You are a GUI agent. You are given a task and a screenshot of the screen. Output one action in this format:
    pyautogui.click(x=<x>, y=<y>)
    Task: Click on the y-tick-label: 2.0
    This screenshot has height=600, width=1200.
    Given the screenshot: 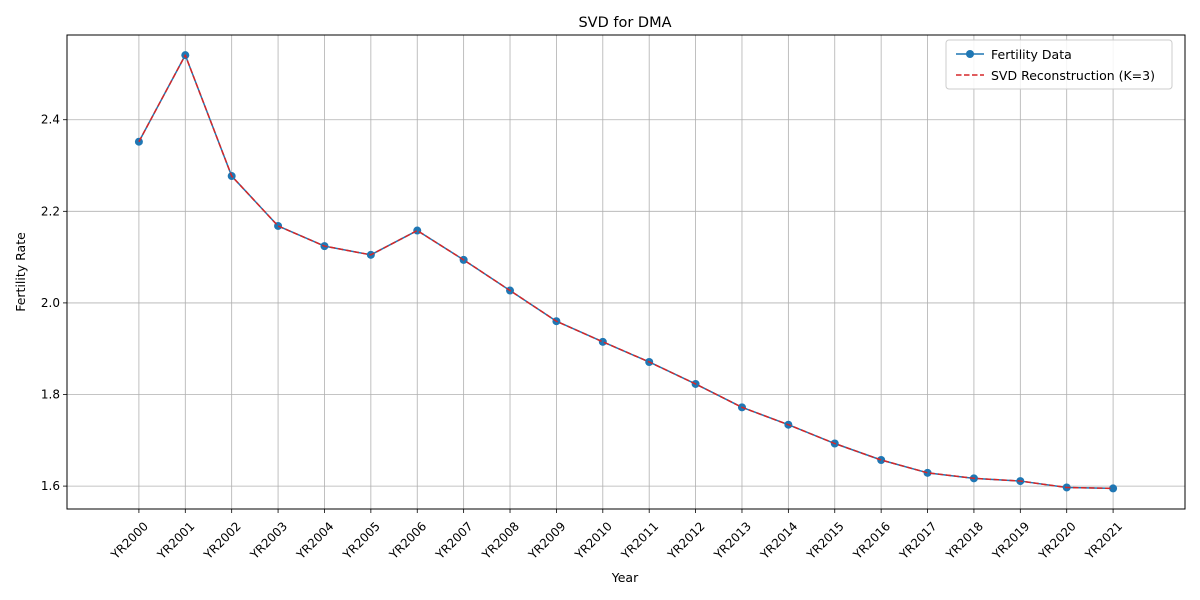 What is the action you would take?
    pyautogui.click(x=50, y=303)
    